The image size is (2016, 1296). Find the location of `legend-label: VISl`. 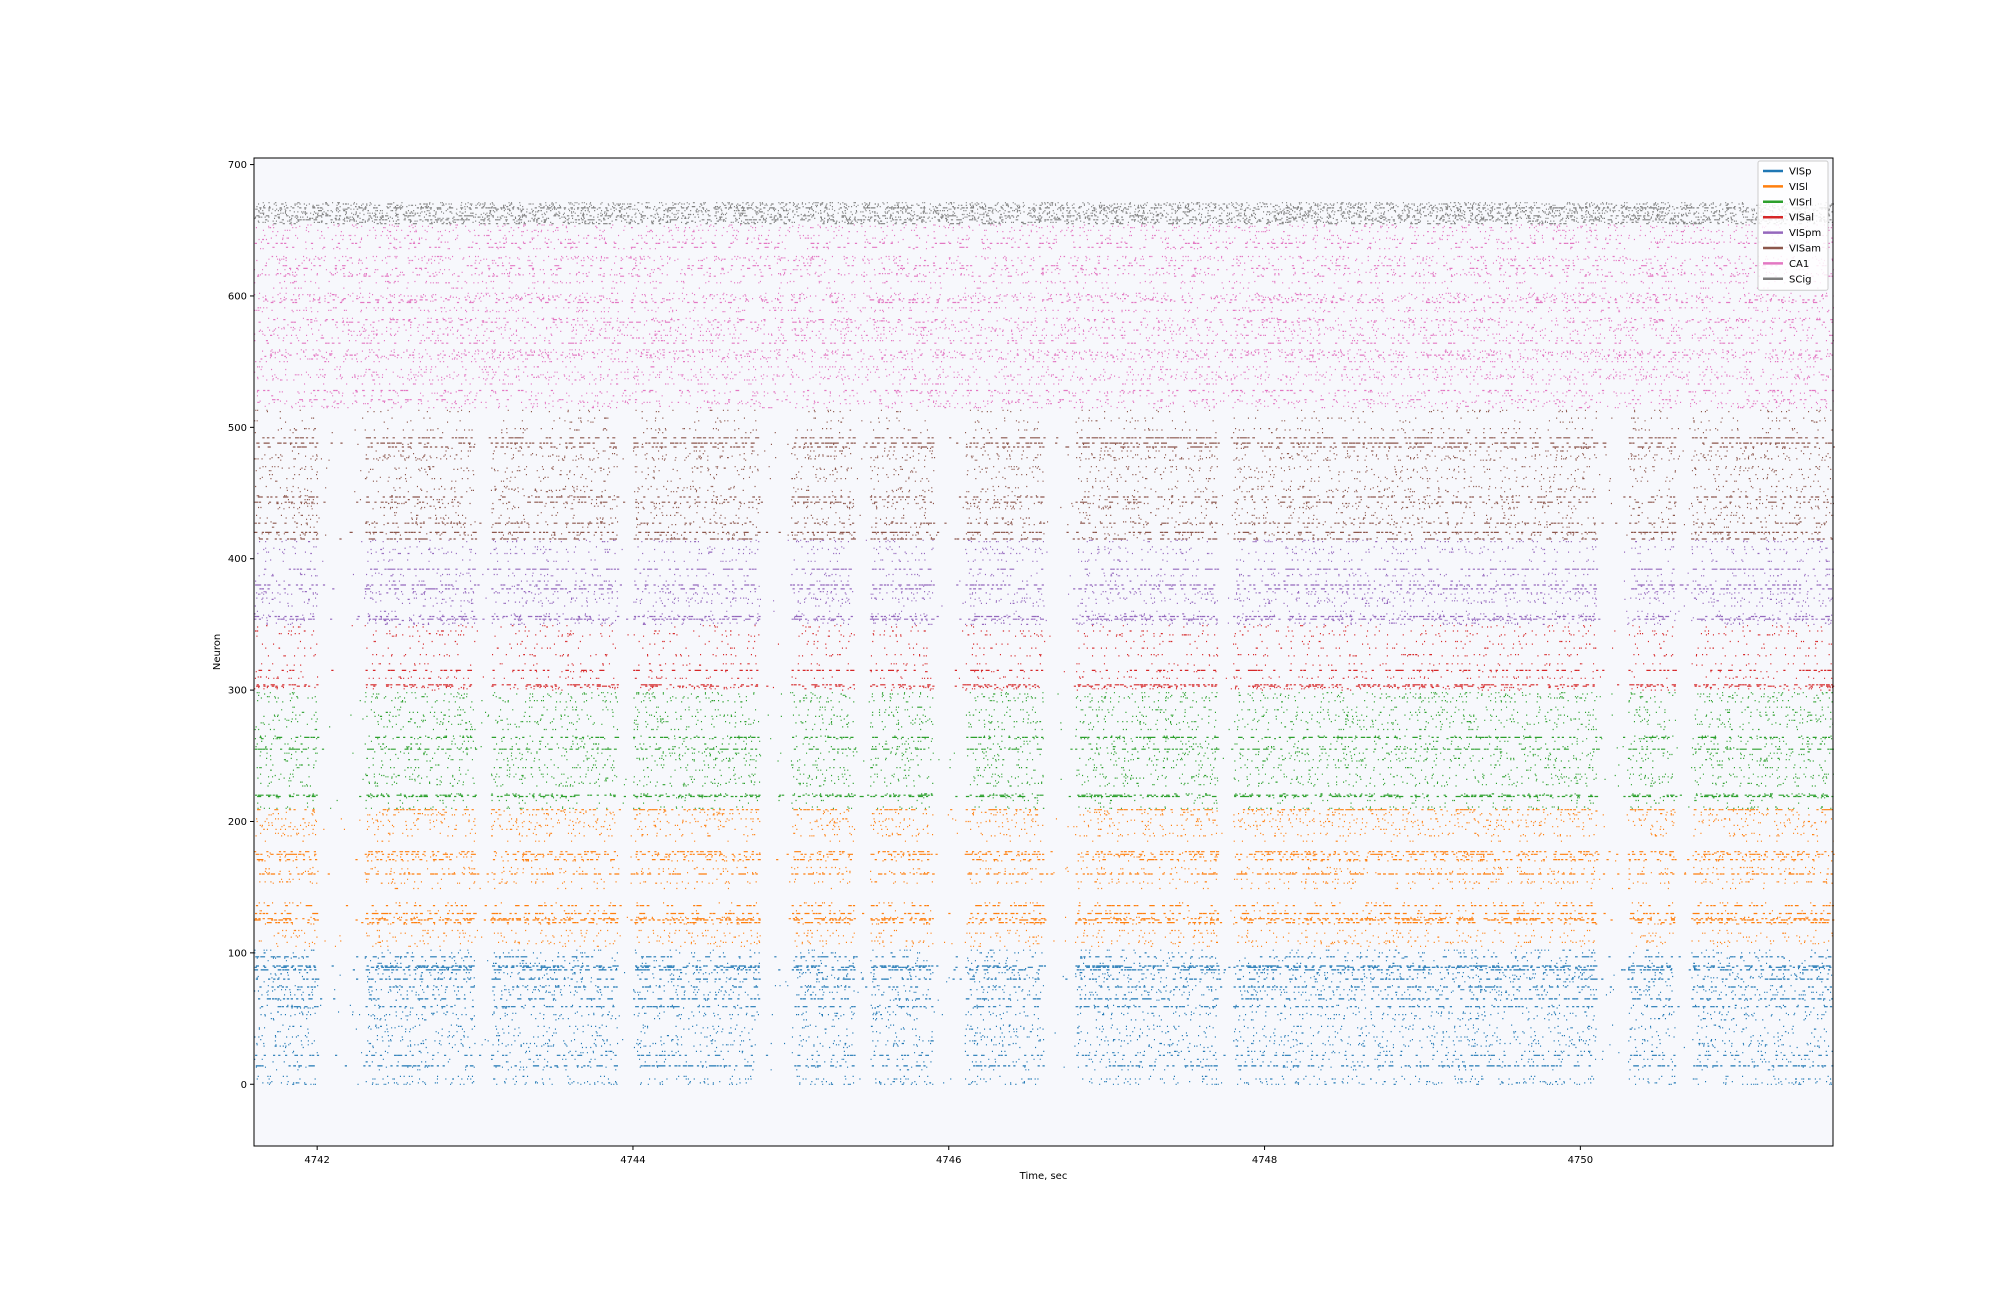

legend-label: VISl is located at coordinates (1798, 187).